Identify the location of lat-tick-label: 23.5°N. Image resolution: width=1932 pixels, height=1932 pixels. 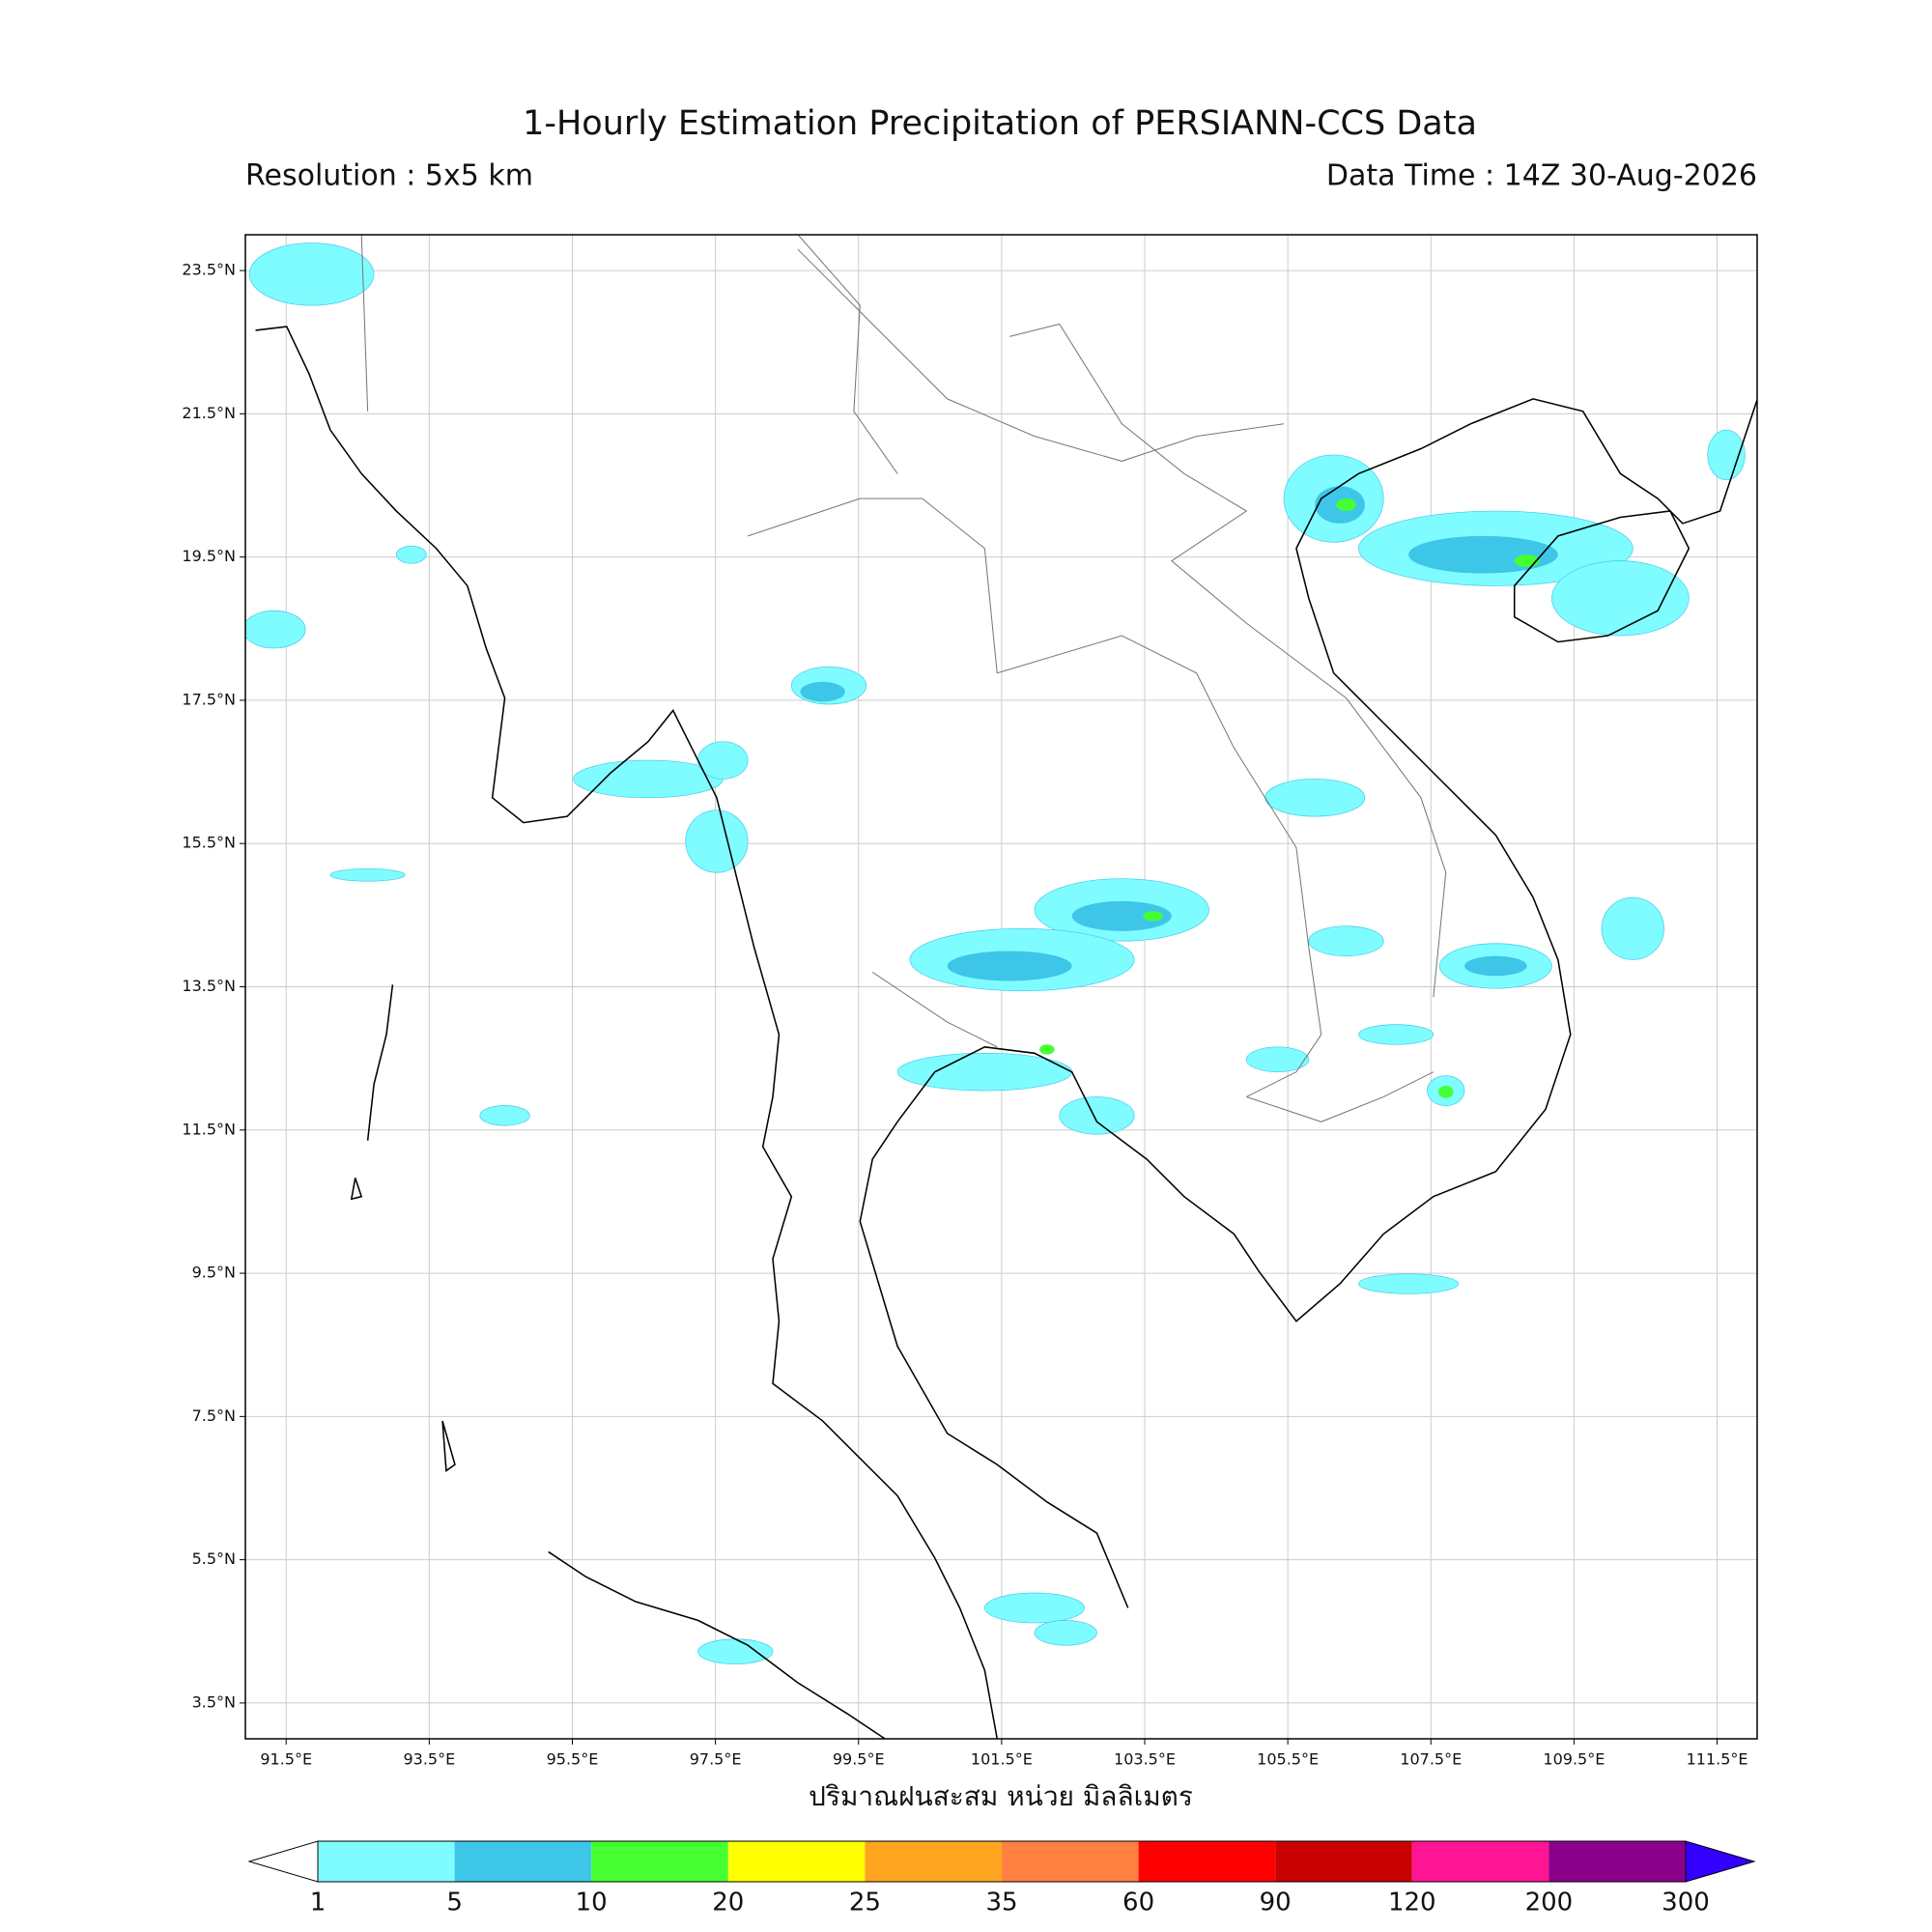
(209, 270).